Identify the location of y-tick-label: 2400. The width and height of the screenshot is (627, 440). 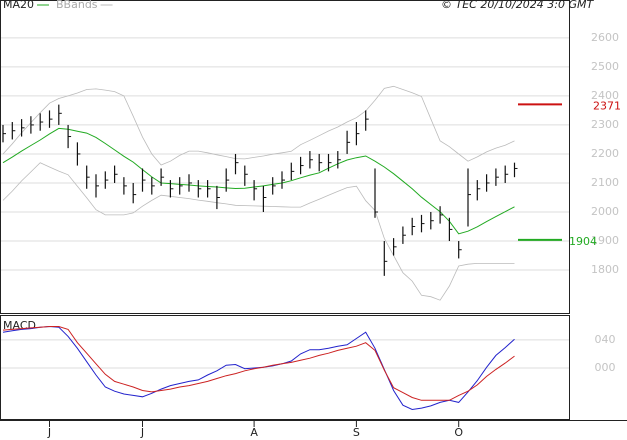
(605, 95).